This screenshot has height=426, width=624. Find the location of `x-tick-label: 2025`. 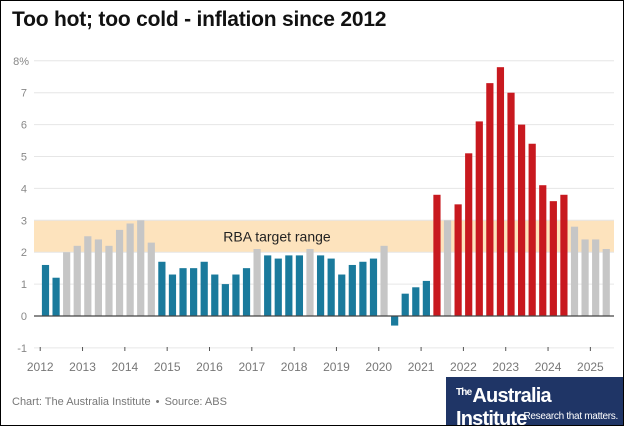

x-tick-label: 2025 is located at coordinates (590, 367).